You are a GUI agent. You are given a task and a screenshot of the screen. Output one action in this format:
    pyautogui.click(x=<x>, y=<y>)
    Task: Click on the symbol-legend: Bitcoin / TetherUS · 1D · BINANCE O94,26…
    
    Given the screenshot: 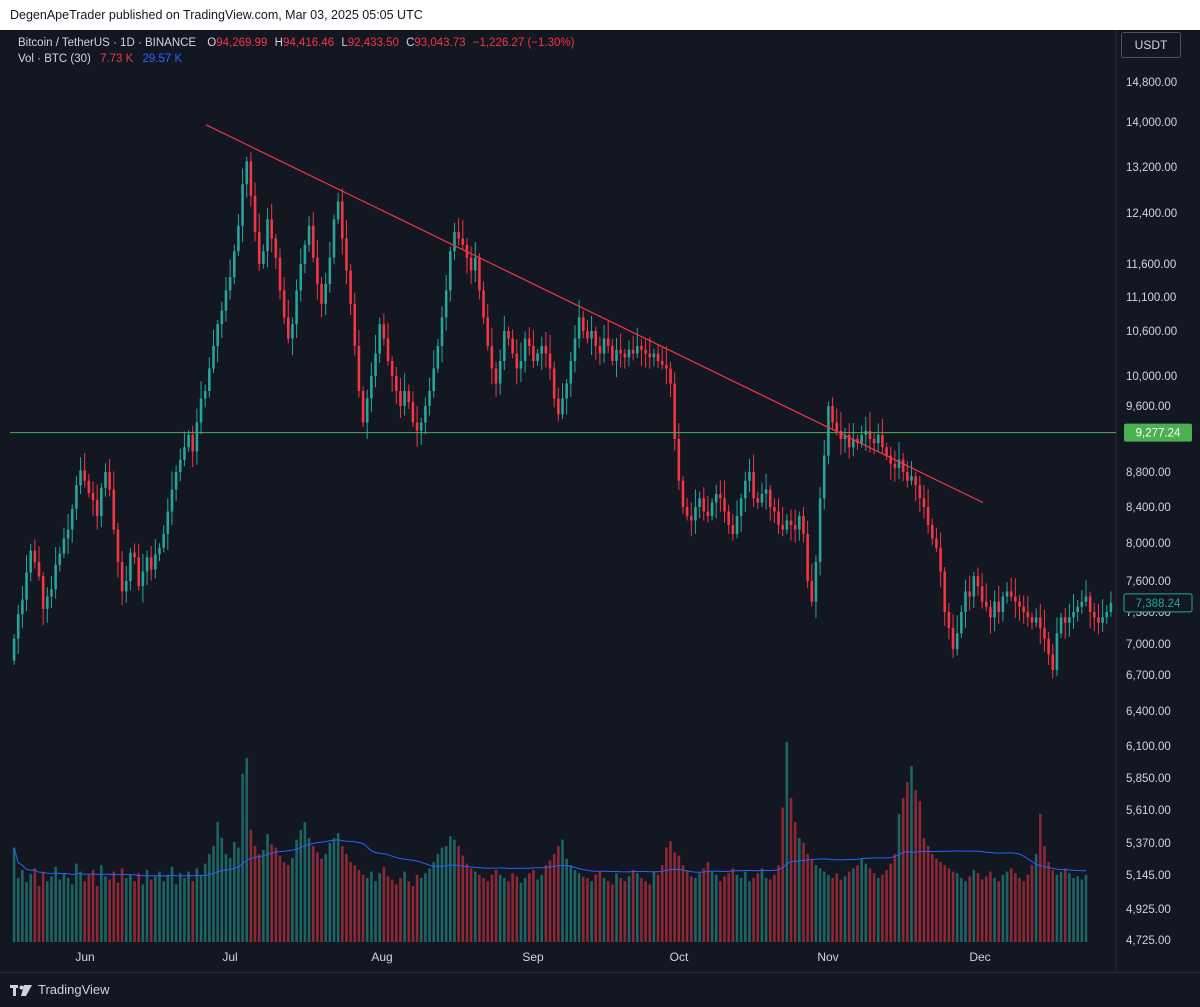 What is the action you would take?
    pyautogui.click(x=296, y=43)
    